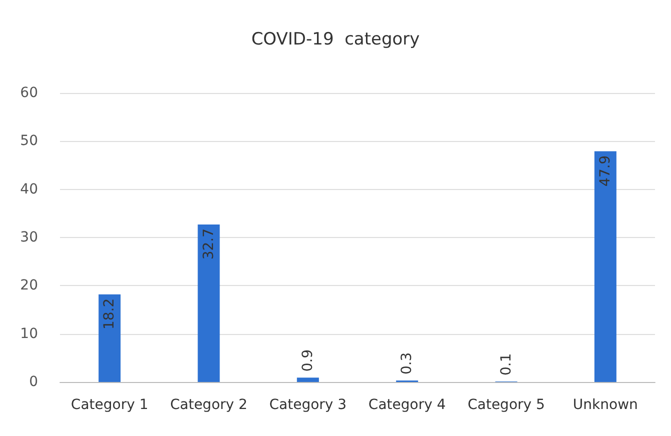 The image size is (671, 436). I want to click on x-tick-label: Category 3, so click(308, 405).